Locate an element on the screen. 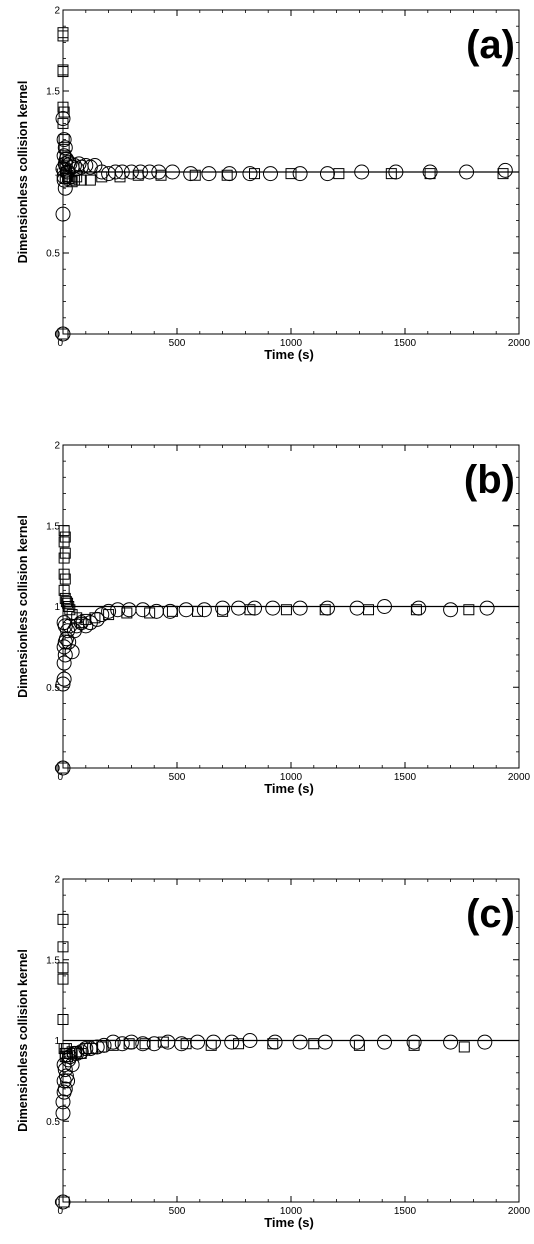 Image resolution: width=534 pixels, height=1244 pixels. x-tick-label: 1000 is located at coordinates (291, 777).